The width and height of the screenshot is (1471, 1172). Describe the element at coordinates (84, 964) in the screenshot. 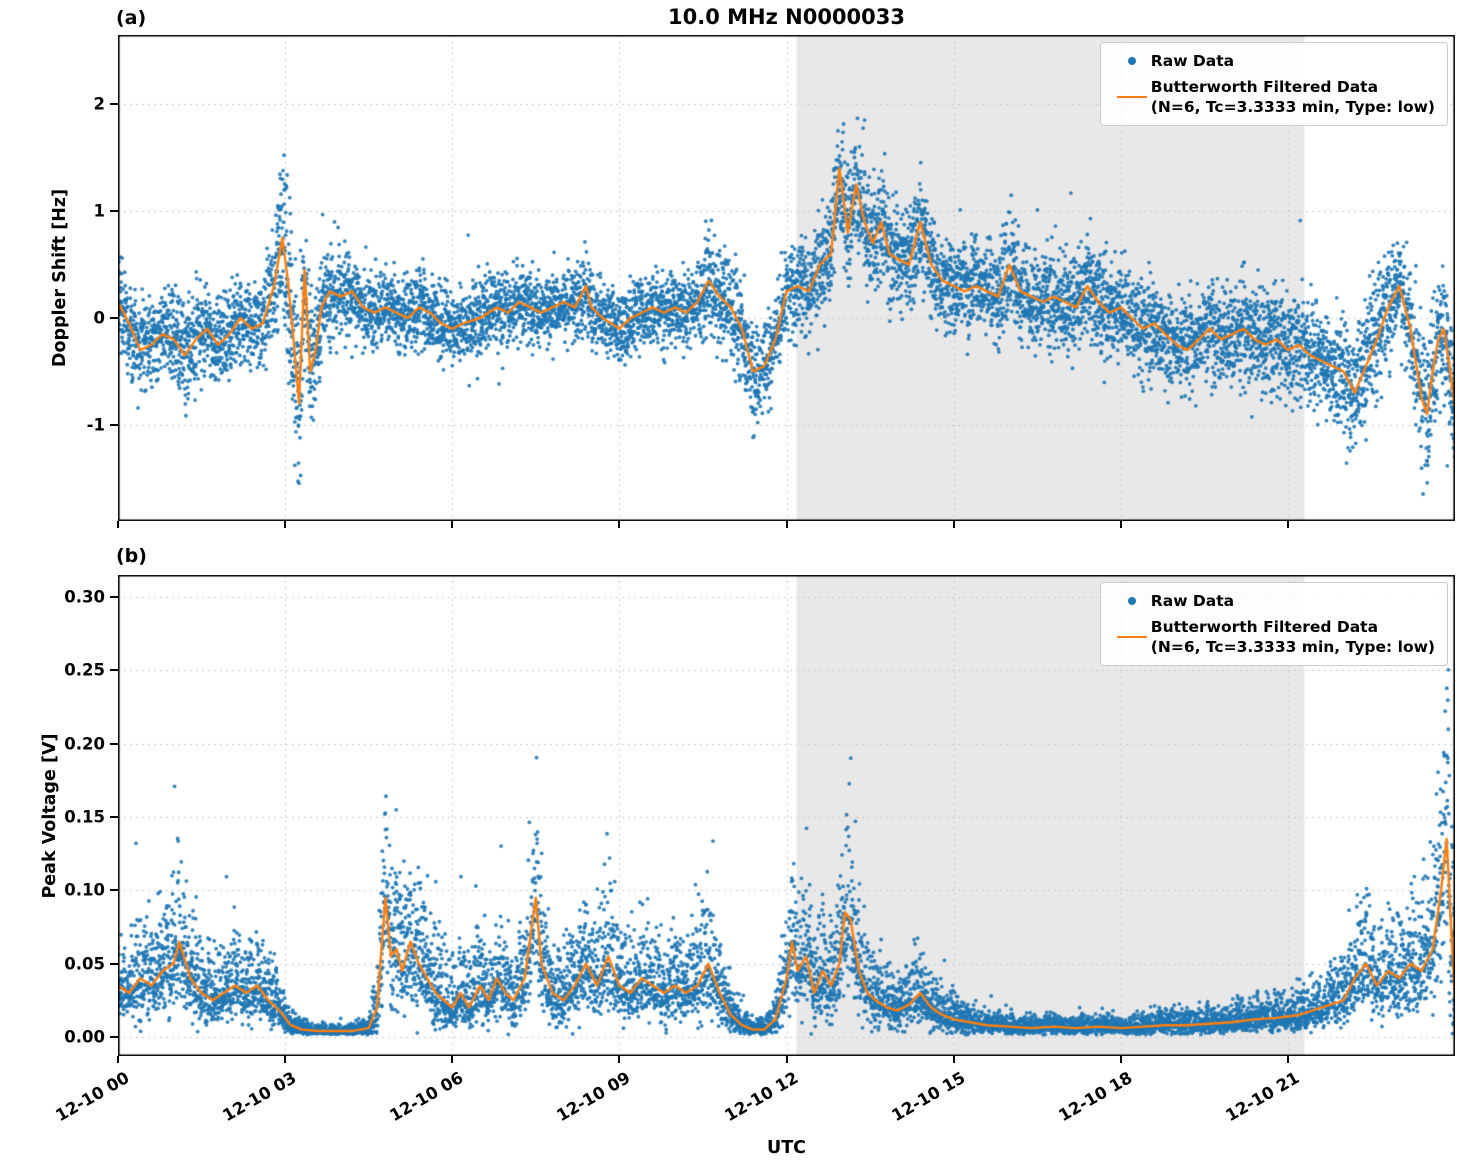

I see `y-tick-label: 0.05` at that location.